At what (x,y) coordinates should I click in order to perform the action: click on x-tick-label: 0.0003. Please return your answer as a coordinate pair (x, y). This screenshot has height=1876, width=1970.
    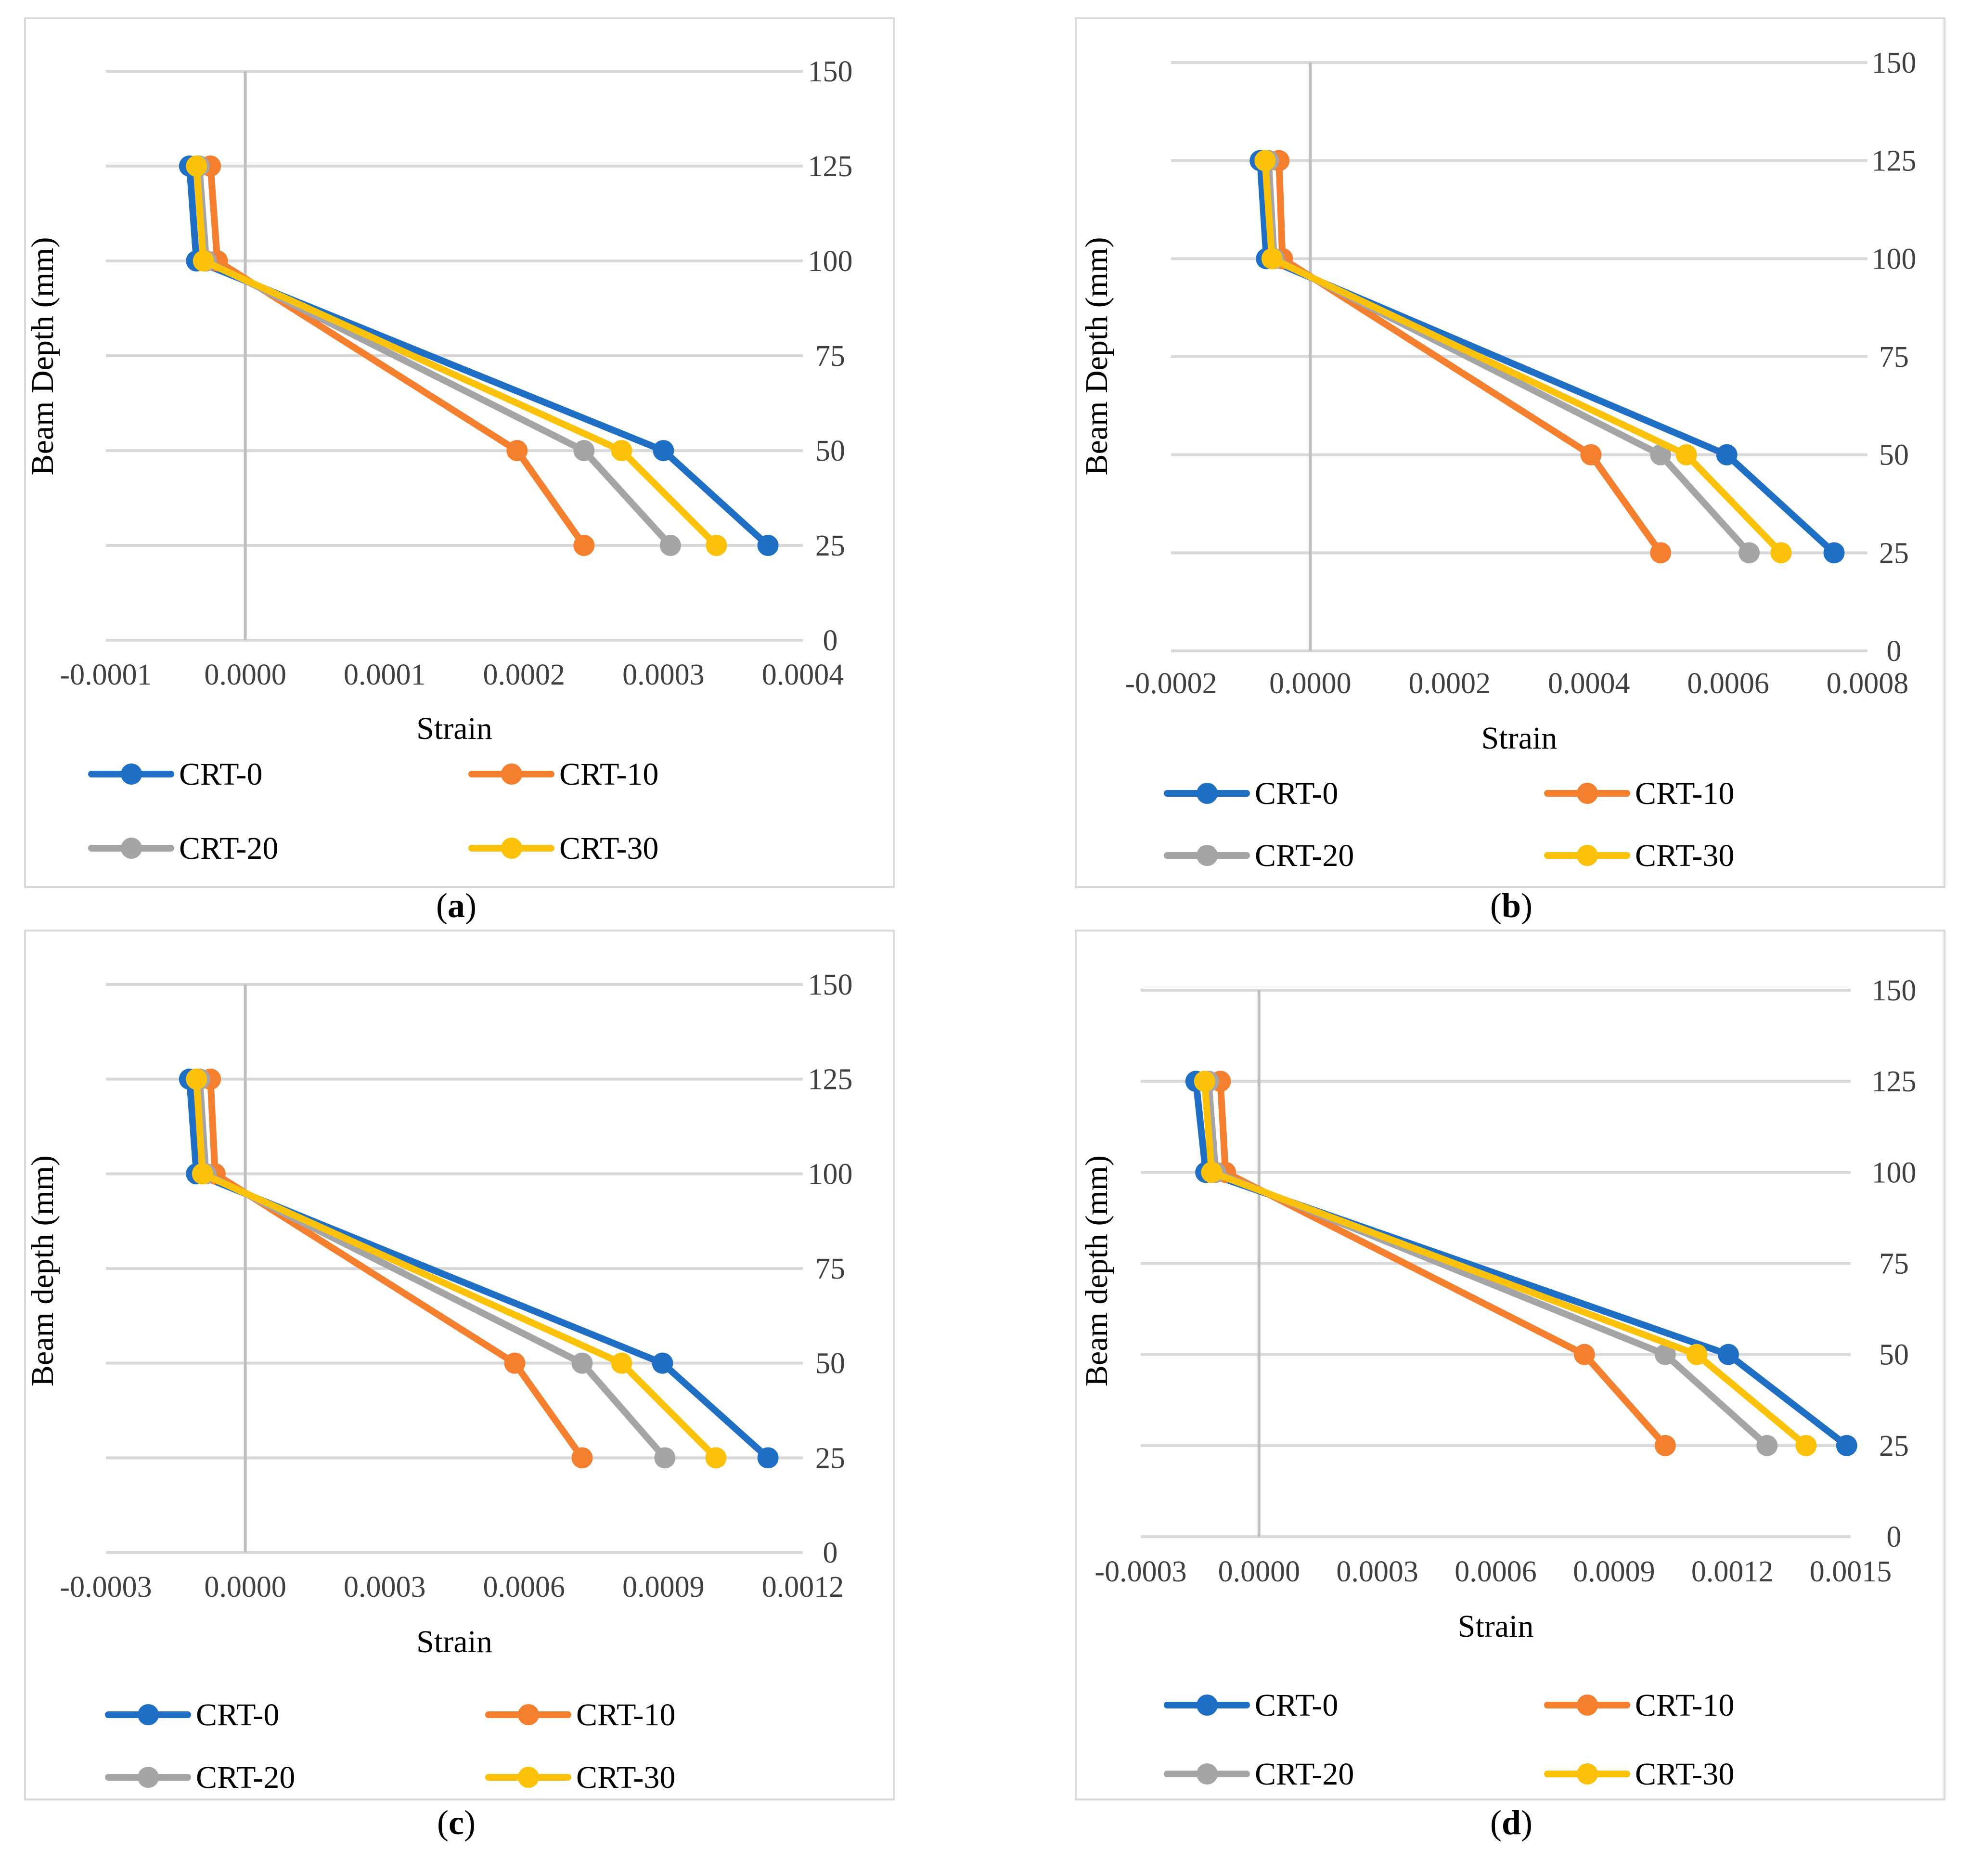
    Looking at the image, I should click on (385, 1587).